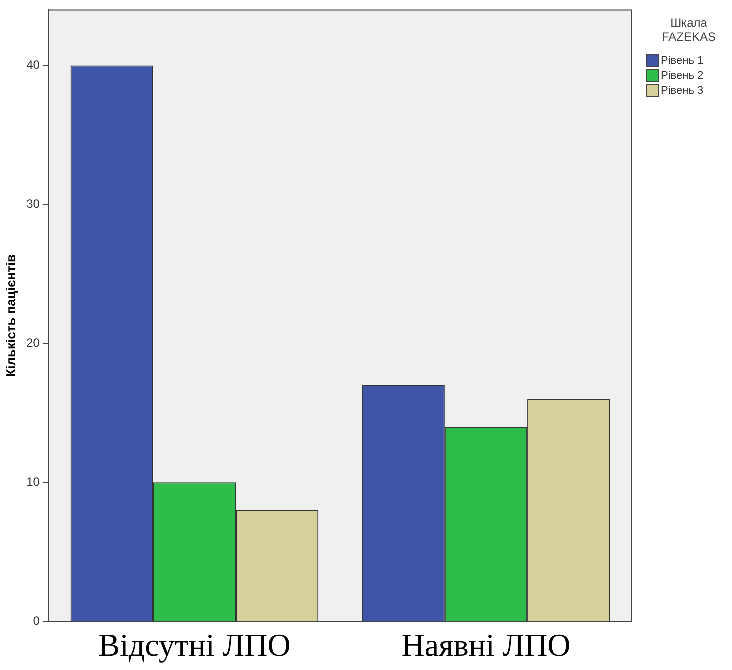  Describe the element at coordinates (486, 645) in the screenshot. I see `x-tick-label: Наявні ЛПО` at that location.